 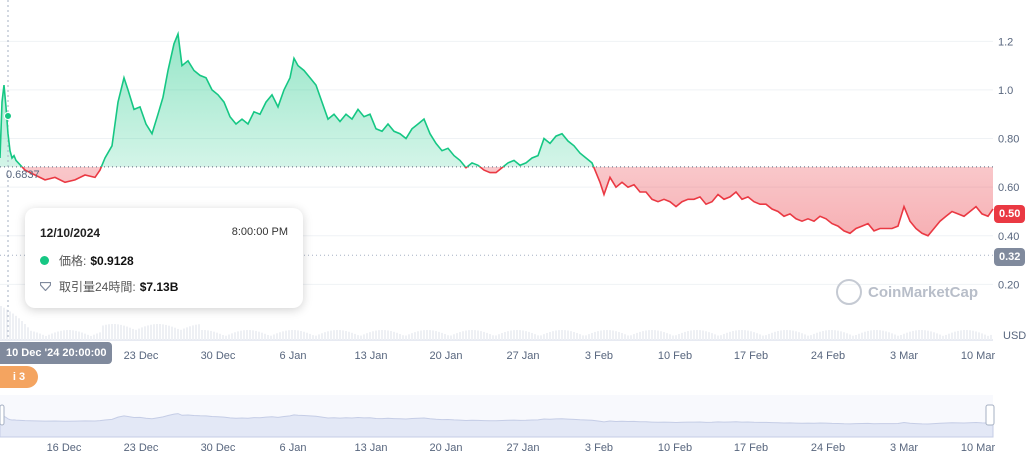 I want to click on low-price-badge: 0.32, so click(x=1010, y=257).